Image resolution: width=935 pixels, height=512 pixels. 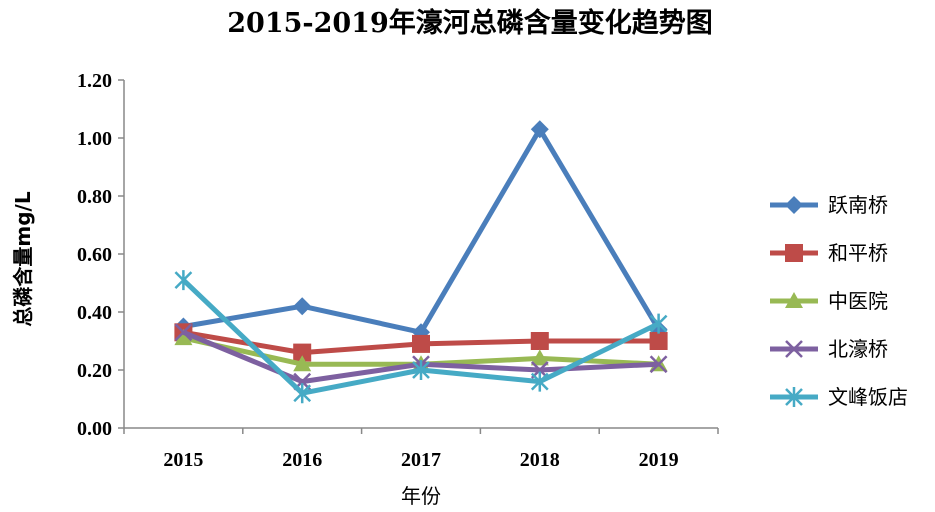 I want to click on legend-item: 和平桥, so click(x=829, y=253).